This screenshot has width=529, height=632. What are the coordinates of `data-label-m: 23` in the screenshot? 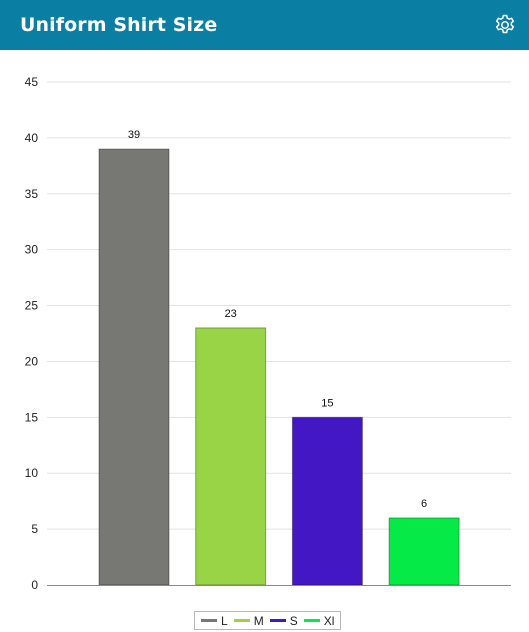 It's located at (231, 314).